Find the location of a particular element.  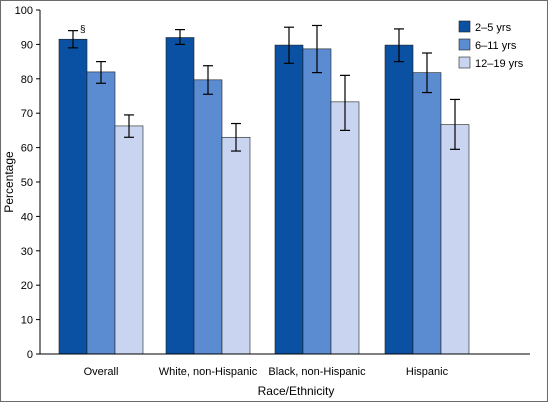

legend-item-0: 2–5 yrs is located at coordinates (485, 27).